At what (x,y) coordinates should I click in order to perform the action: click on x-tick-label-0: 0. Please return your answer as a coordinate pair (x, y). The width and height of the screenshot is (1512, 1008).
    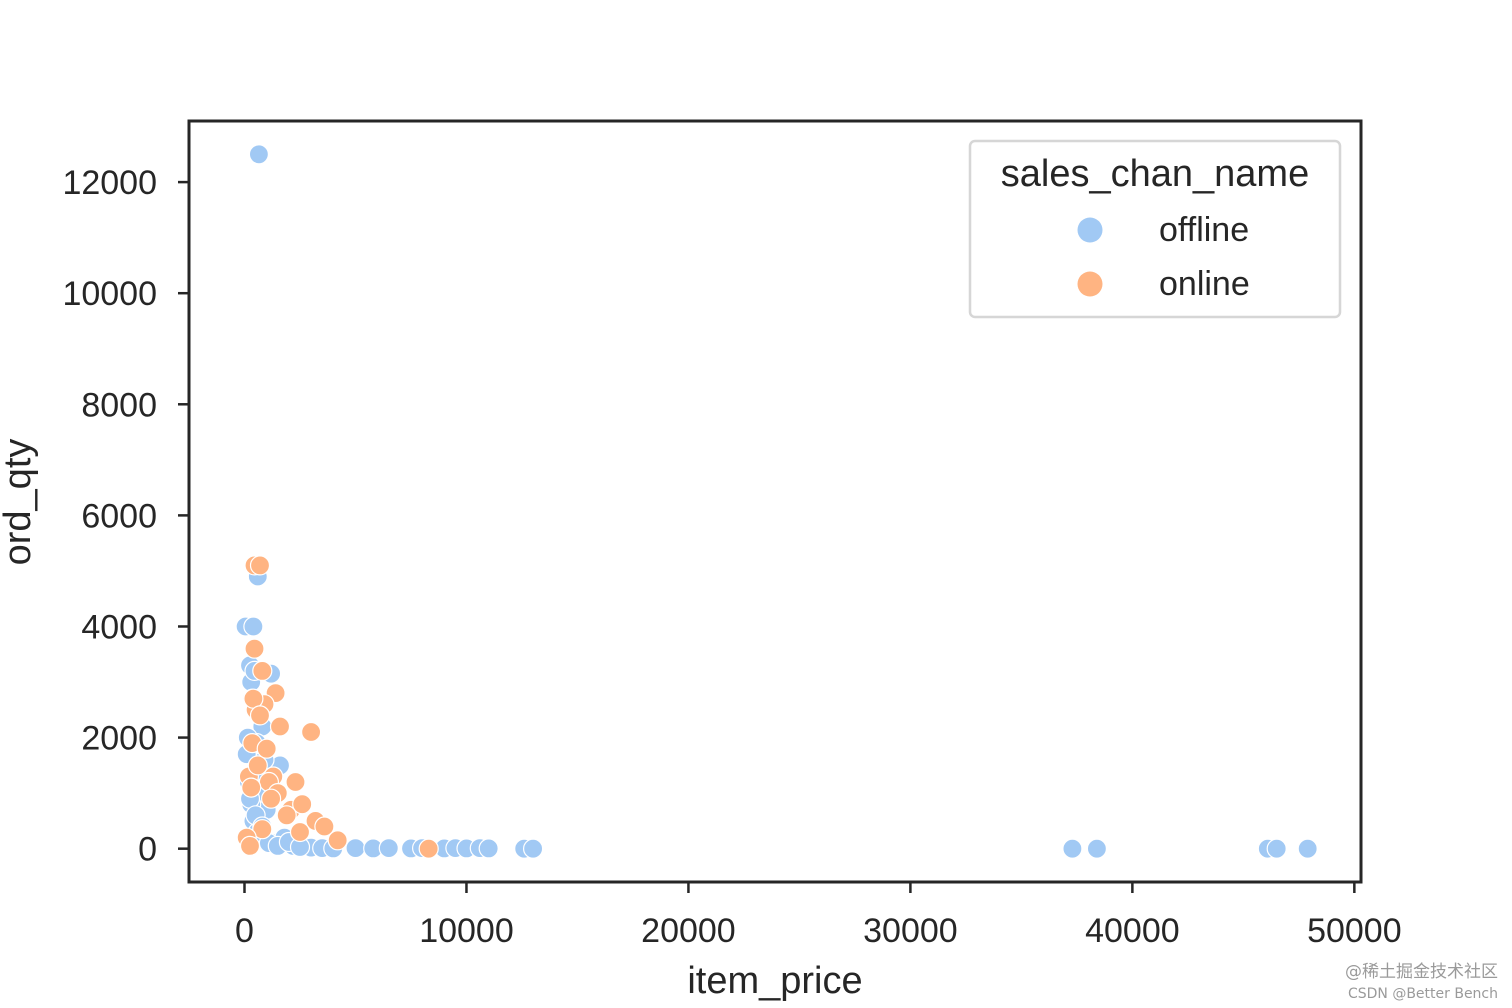
    Looking at the image, I should click on (244, 931).